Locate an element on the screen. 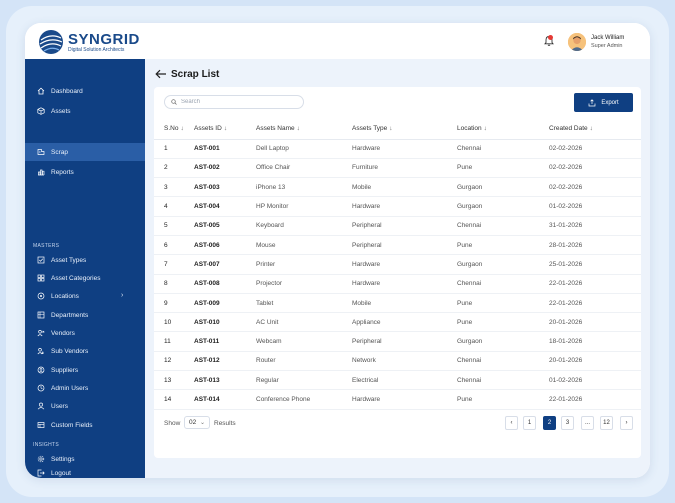  column-header-asset-name: Assets Name ↓ is located at coordinates (304, 129).